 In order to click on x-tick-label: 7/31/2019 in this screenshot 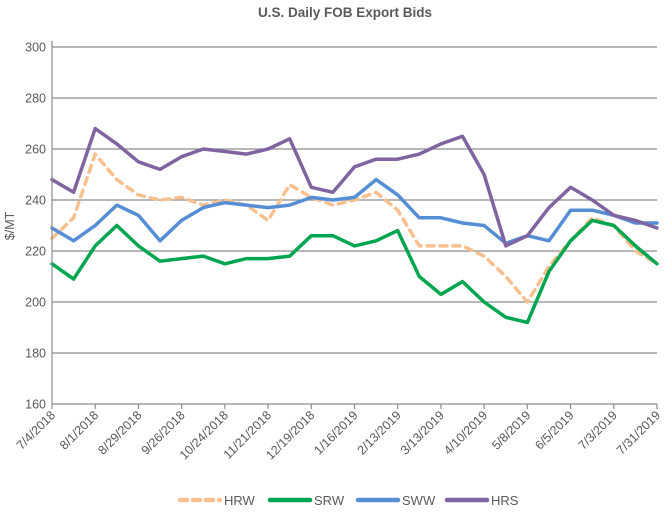, I will do `click(638, 432)`.